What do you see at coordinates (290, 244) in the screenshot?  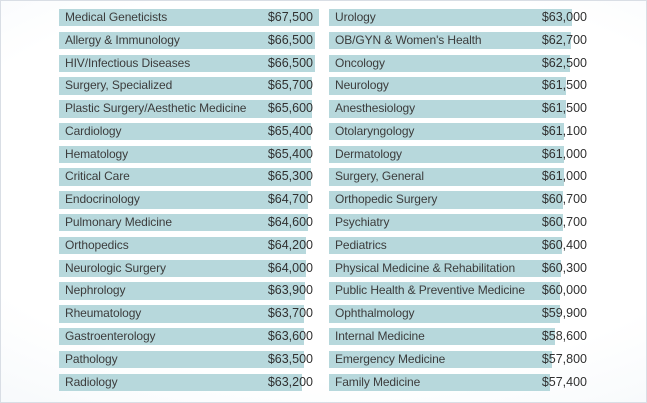 I see `salary-value: $64,200` at bounding box center [290, 244].